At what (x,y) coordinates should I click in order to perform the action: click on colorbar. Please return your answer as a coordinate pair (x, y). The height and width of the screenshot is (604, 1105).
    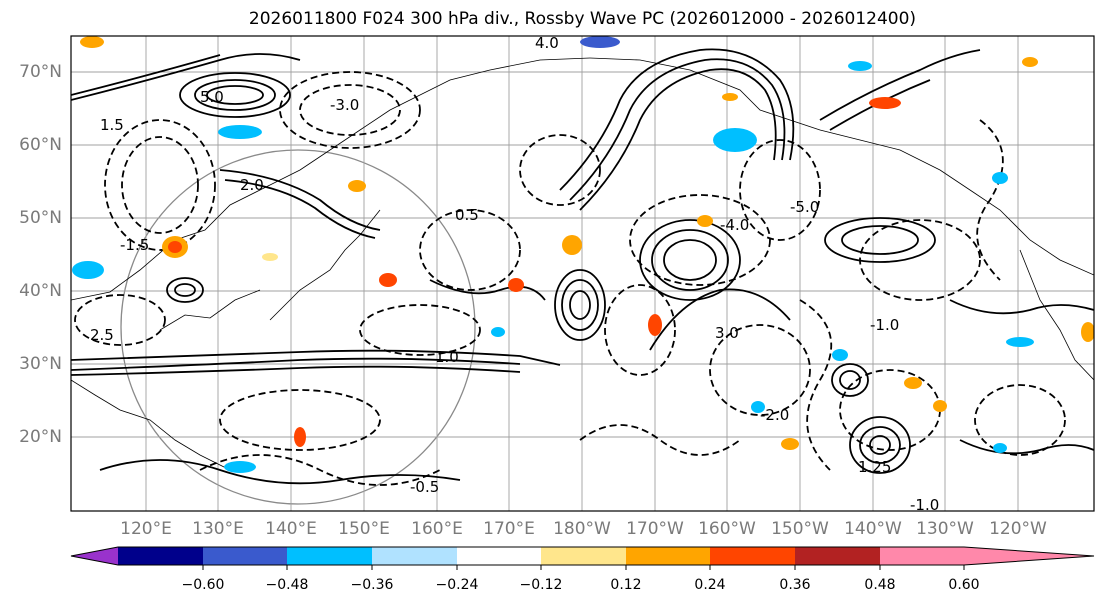
    Looking at the image, I should click on (582, 558).